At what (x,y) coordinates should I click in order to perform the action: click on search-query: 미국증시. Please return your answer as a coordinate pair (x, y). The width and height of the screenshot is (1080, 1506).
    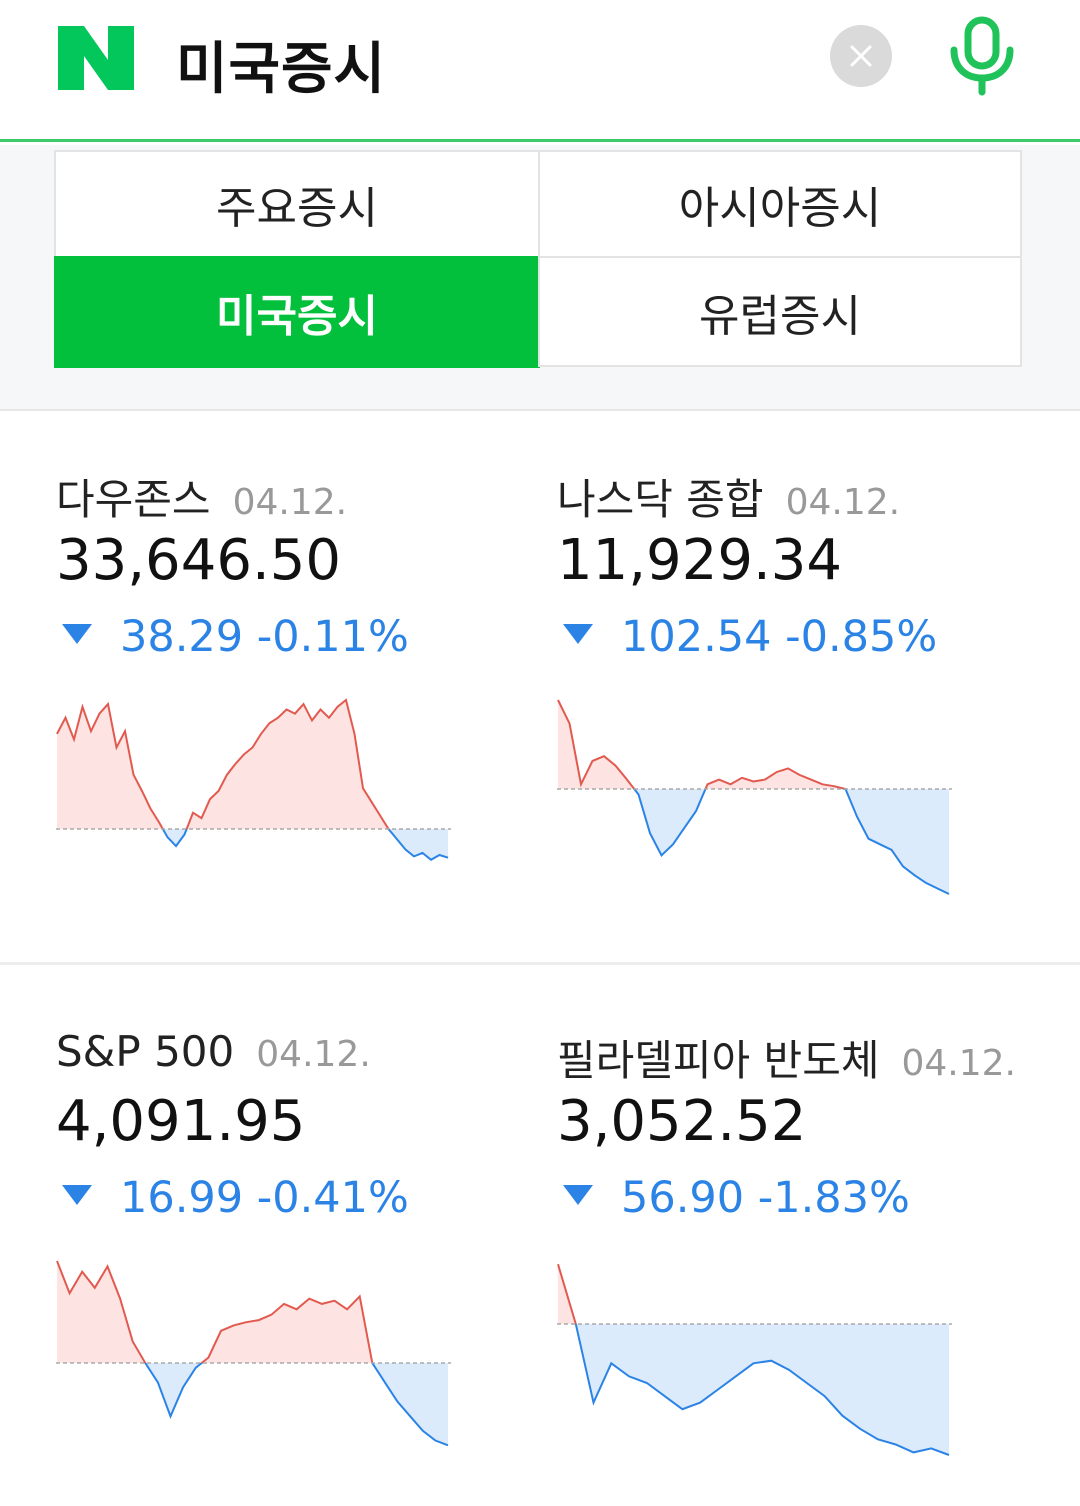
    Looking at the image, I should click on (281, 69).